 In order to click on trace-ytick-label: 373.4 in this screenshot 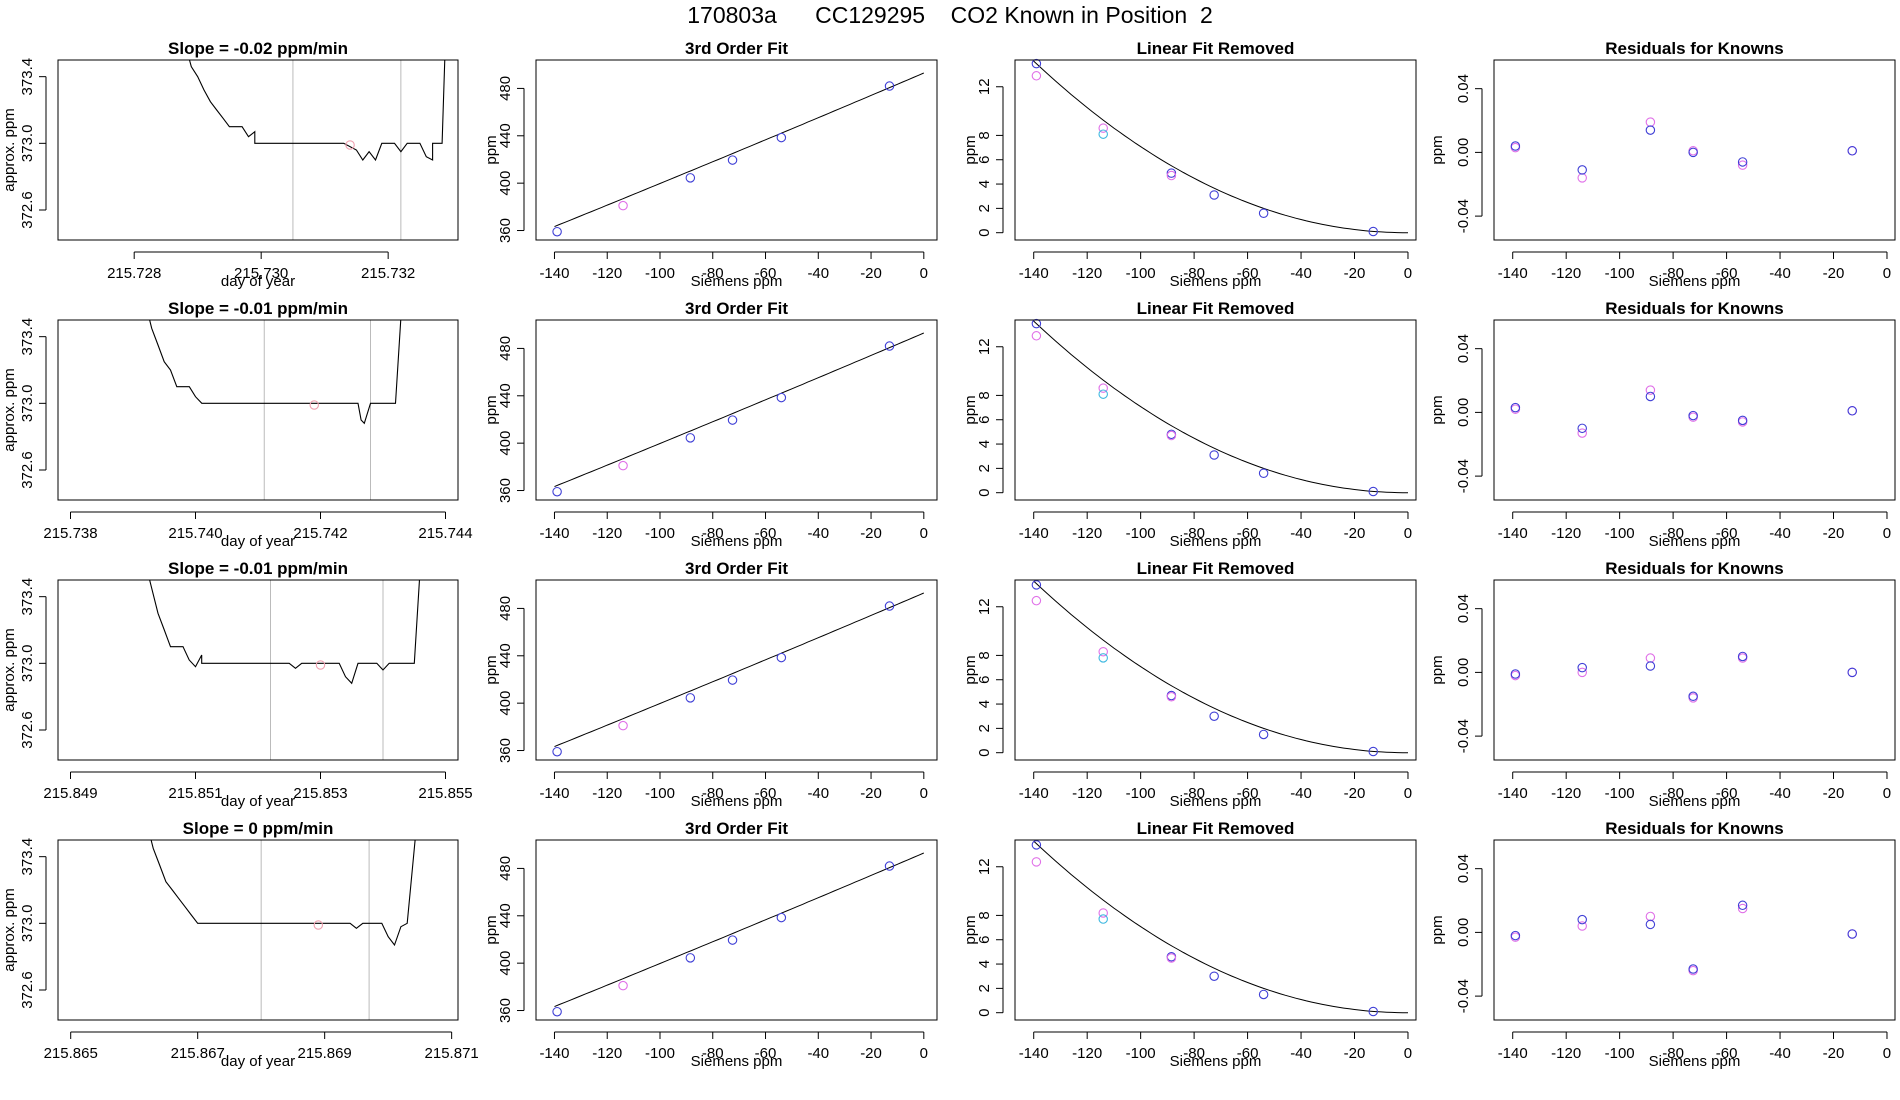, I will do `click(27, 77)`.